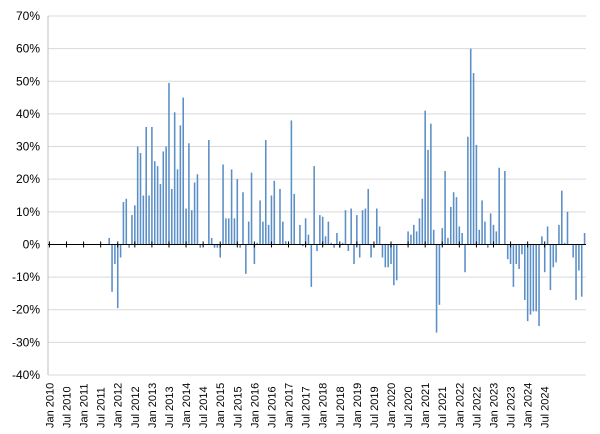 The height and width of the screenshot is (434, 600). Describe the element at coordinates (358, 405) in the screenshot. I see `x-tick-label: Jan 2019` at that location.